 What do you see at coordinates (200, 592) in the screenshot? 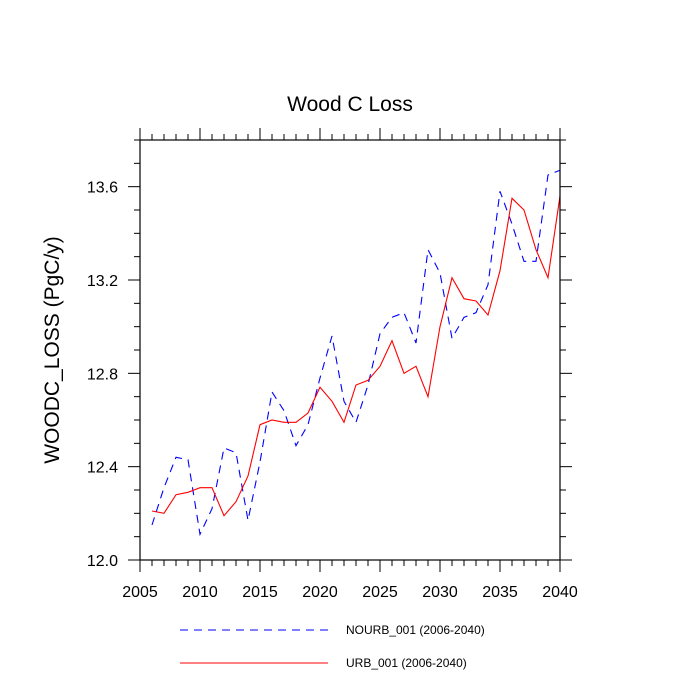
I see `x-tick-label: 2010` at bounding box center [200, 592].